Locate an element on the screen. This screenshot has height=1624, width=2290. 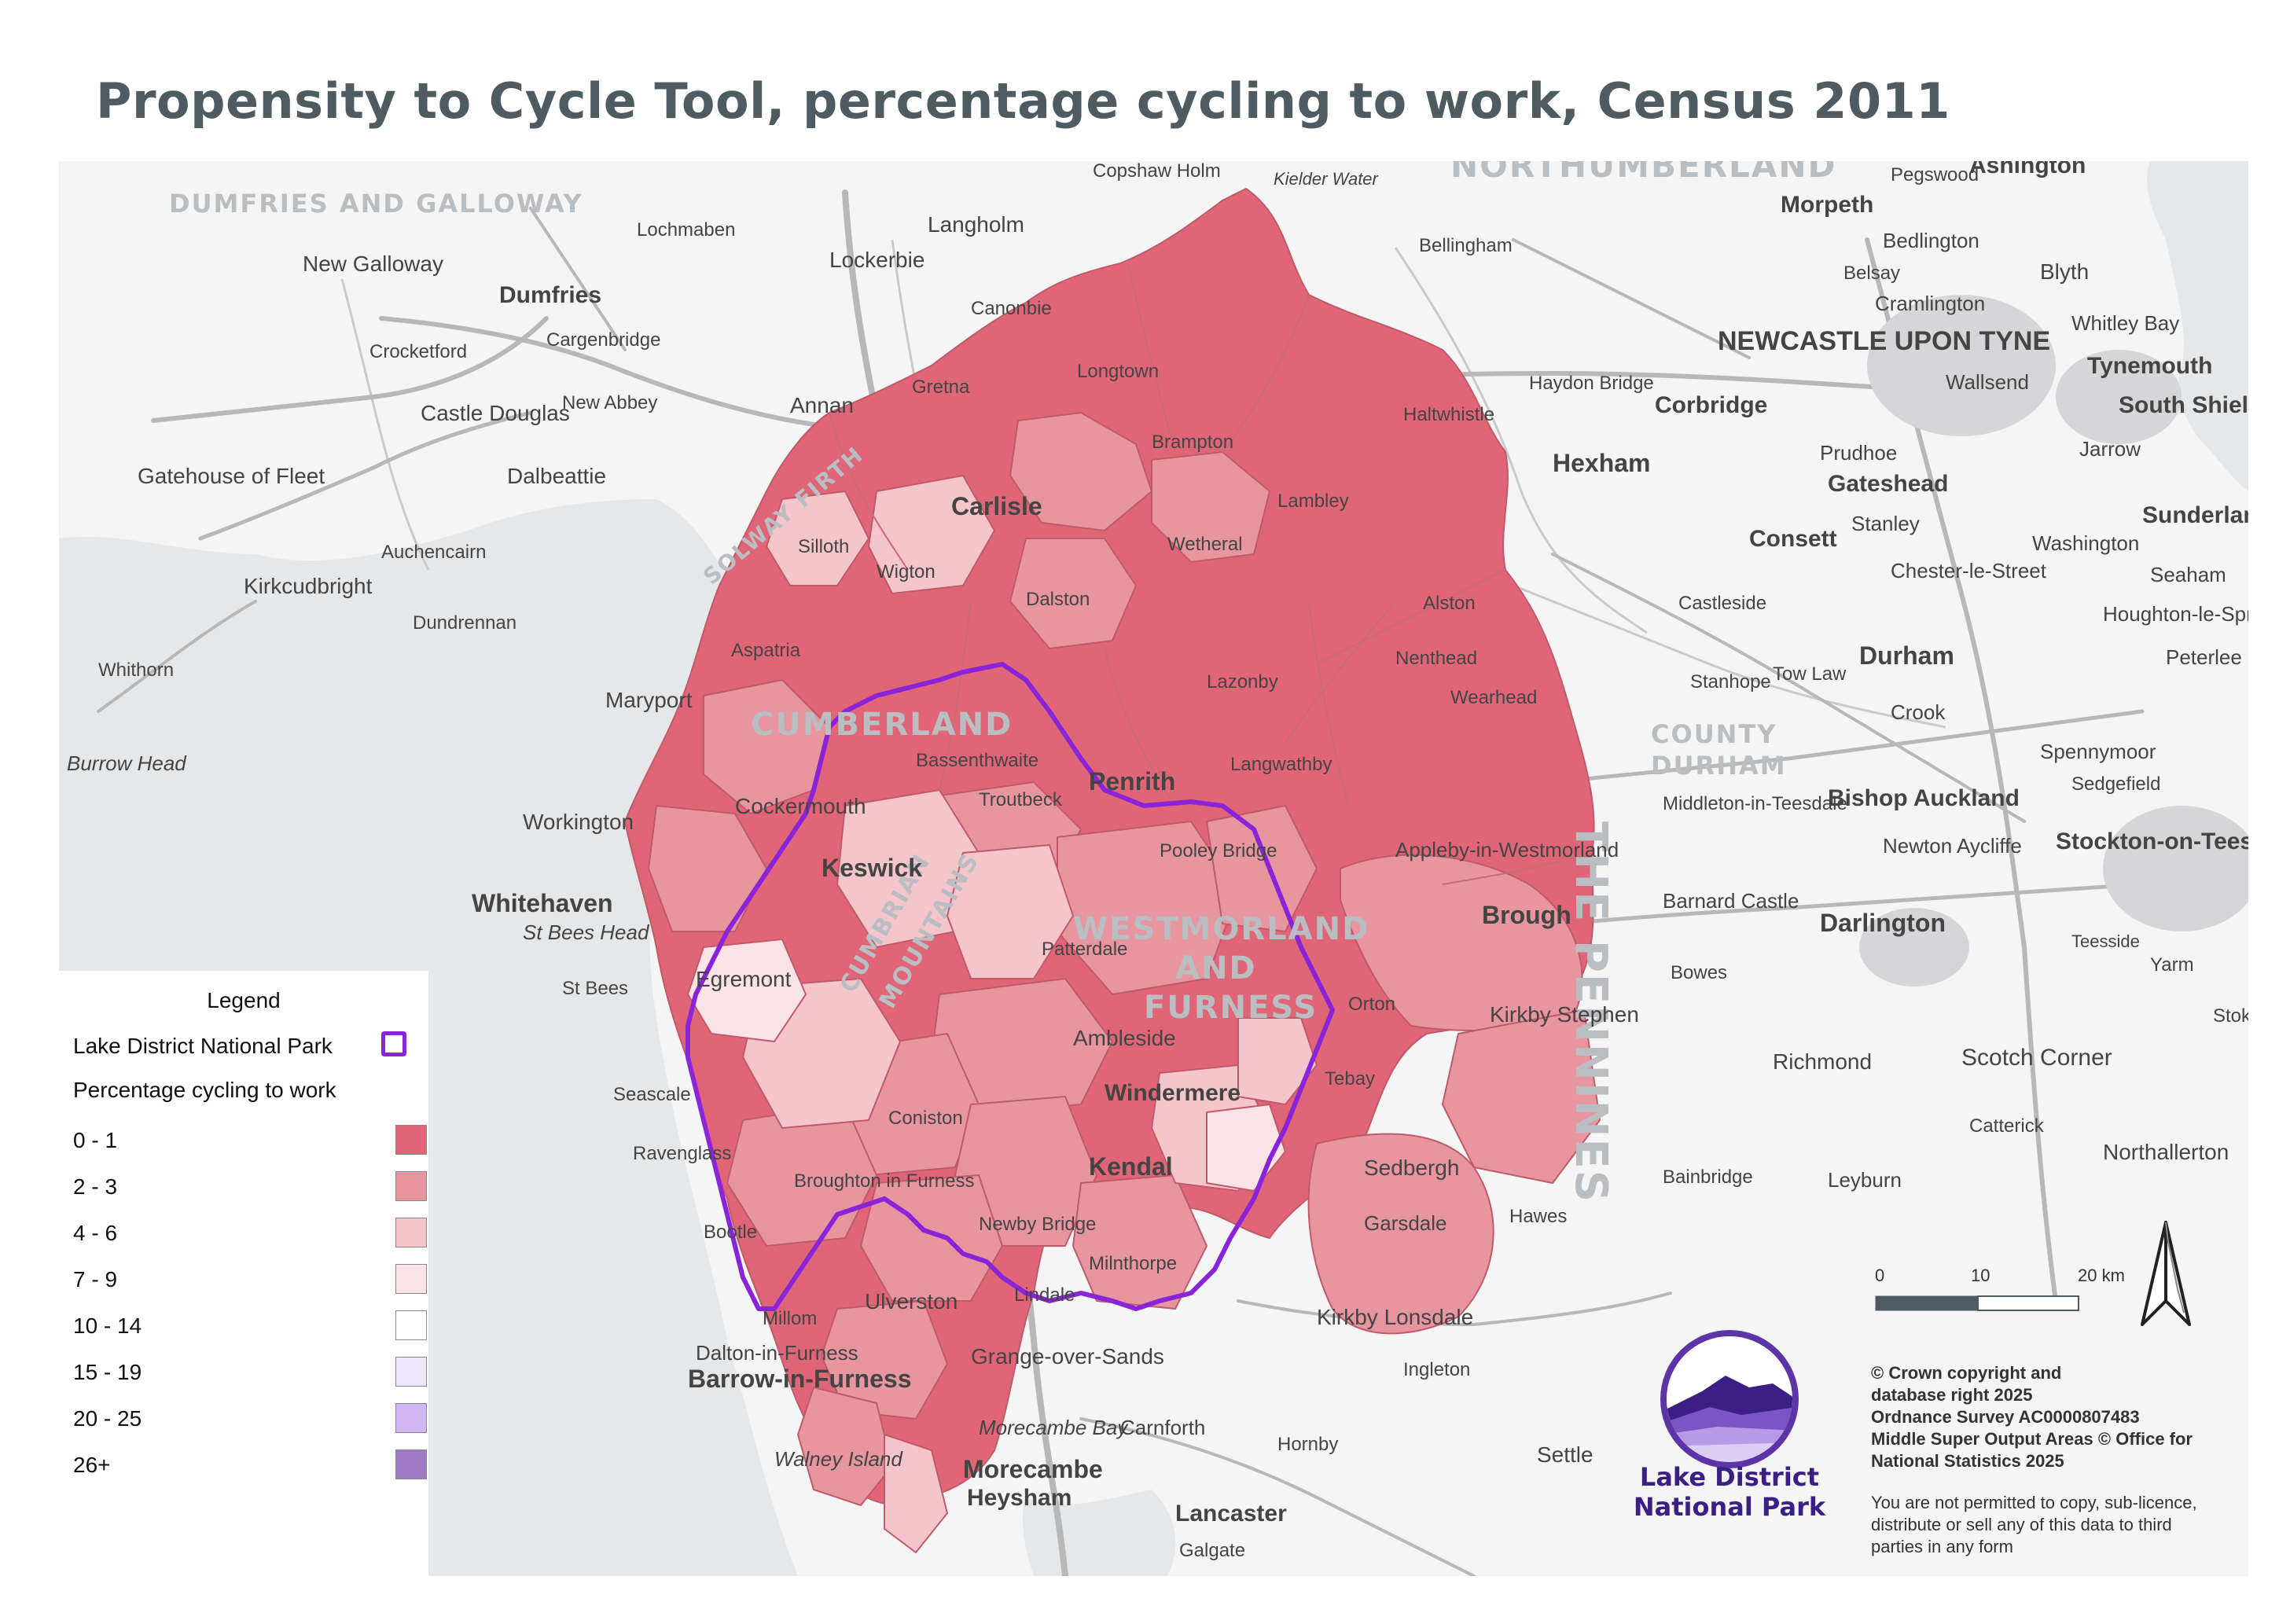
place-wearhead: Wearhead is located at coordinates (1493, 697).